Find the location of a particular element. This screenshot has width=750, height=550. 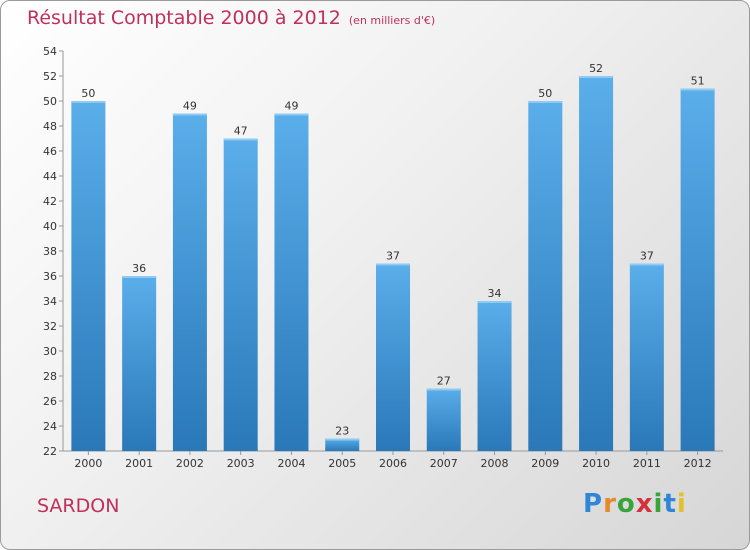

data-label-2003: 47 is located at coordinates (241, 131).